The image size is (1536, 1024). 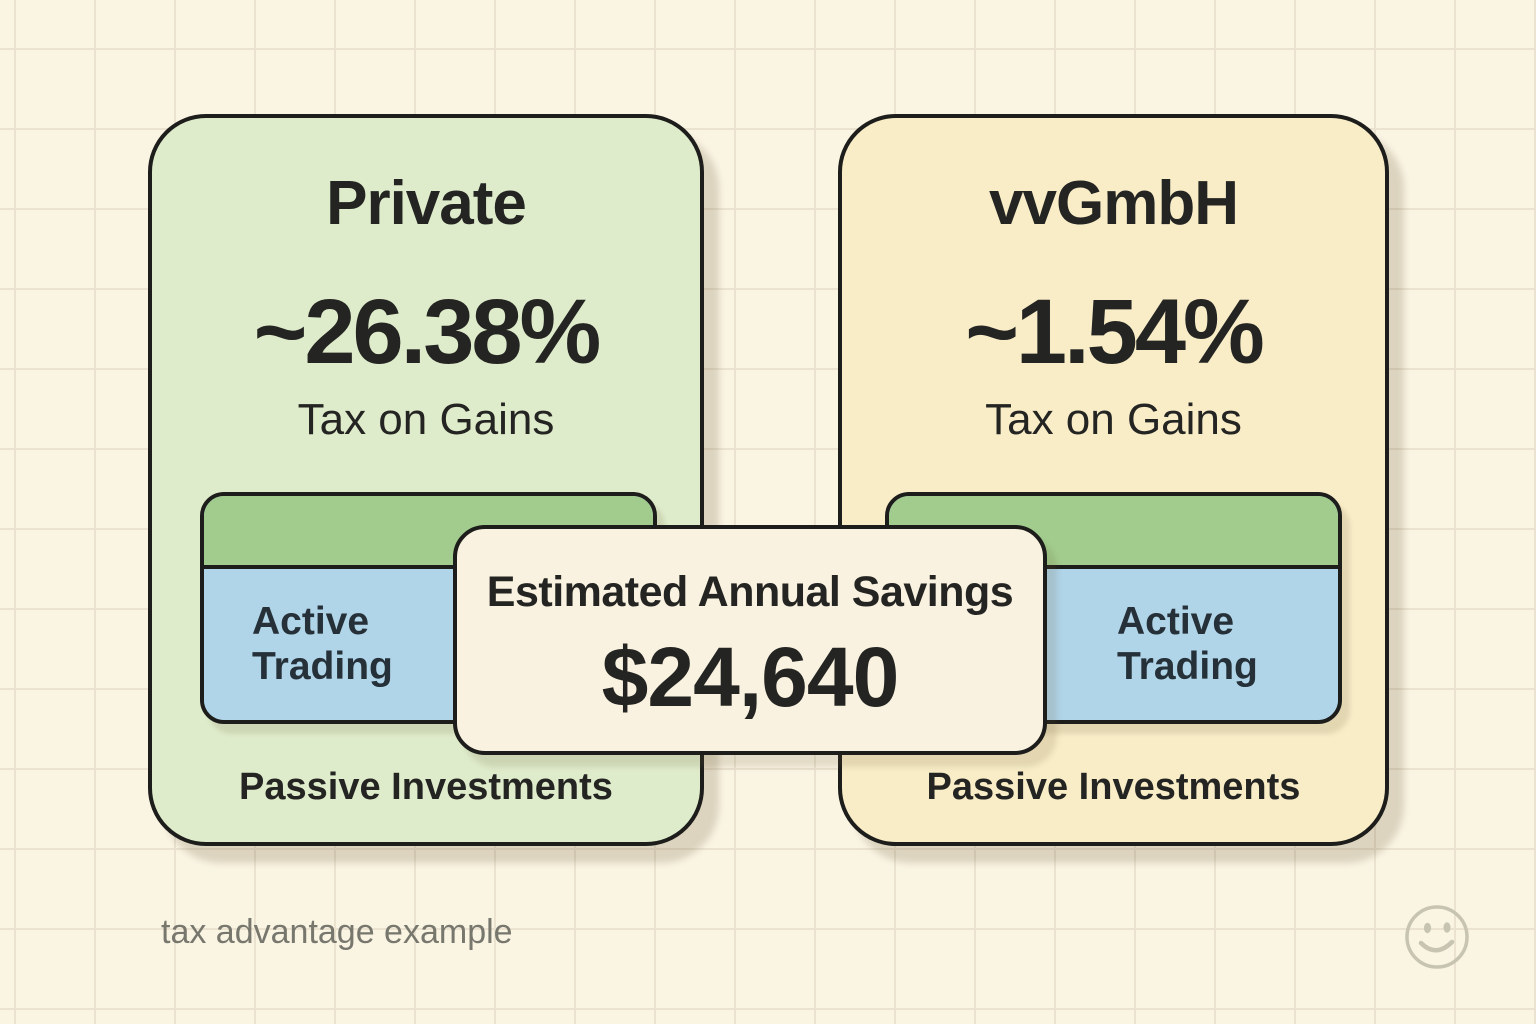 I want to click on savings-callout: Estimated Annual Savings $24,640, so click(x=750, y=640).